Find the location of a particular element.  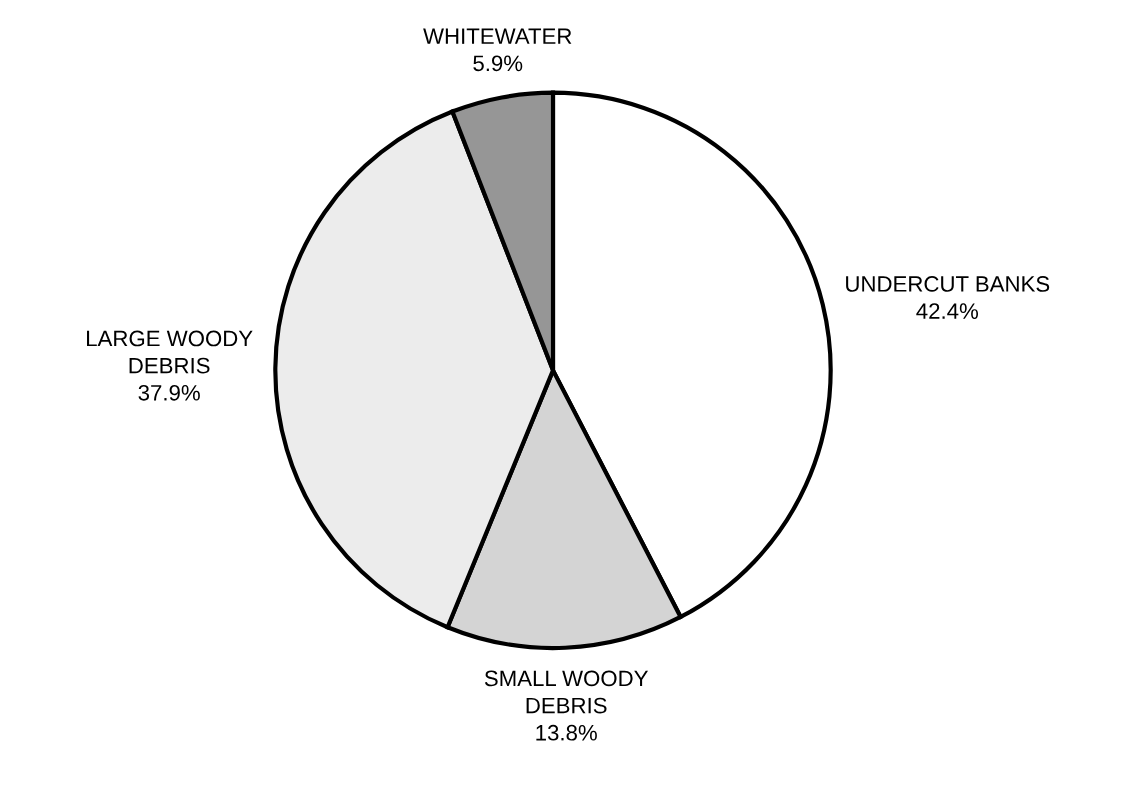

slice-label: WHITEWATER is located at coordinates (497, 36).